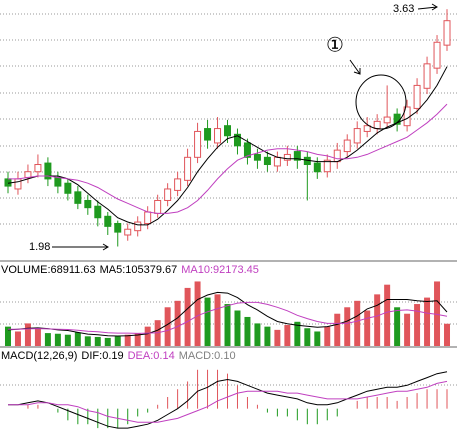 The height and width of the screenshot is (434, 457). Describe the element at coordinates (102, 356) in the screenshot. I see `legend-item: DIF:0.19` at that location.